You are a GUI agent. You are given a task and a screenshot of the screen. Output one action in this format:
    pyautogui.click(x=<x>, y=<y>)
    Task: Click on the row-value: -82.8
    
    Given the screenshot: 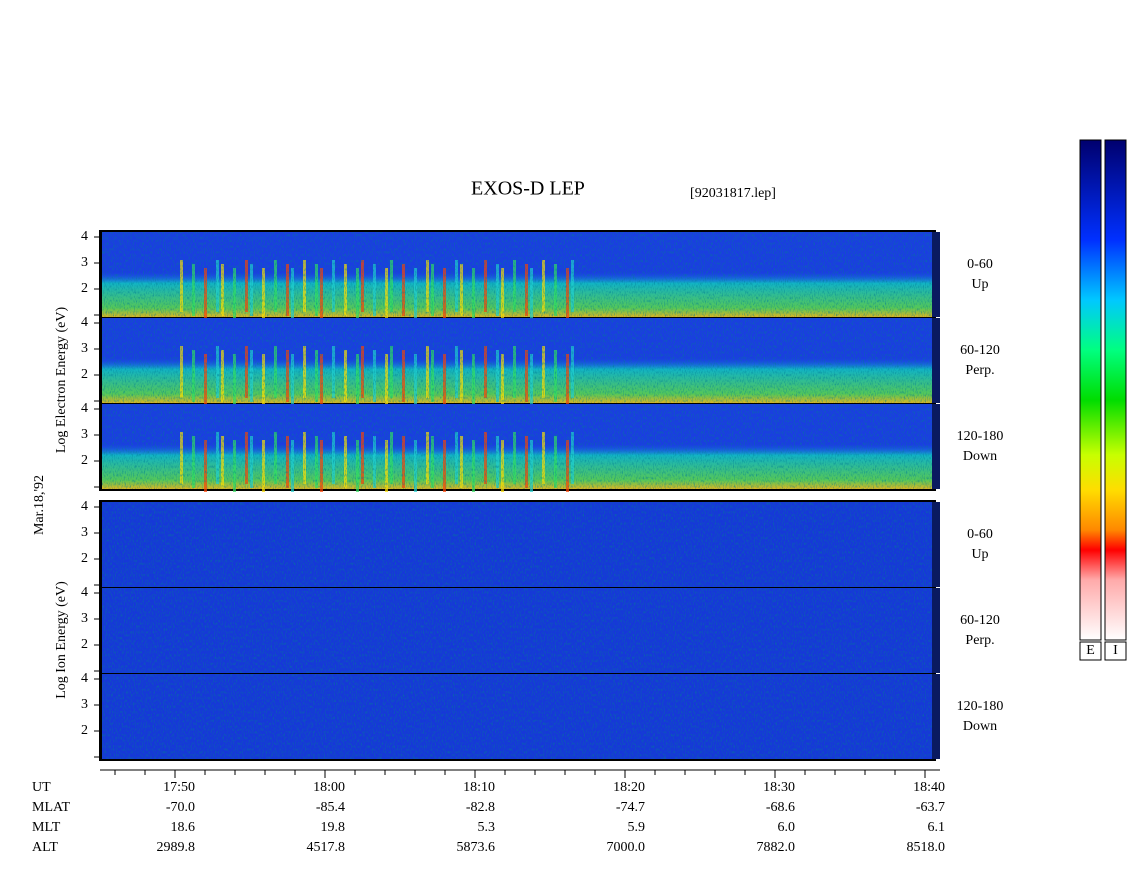 What is the action you would take?
    pyautogui.click(x=480, y=807)
    